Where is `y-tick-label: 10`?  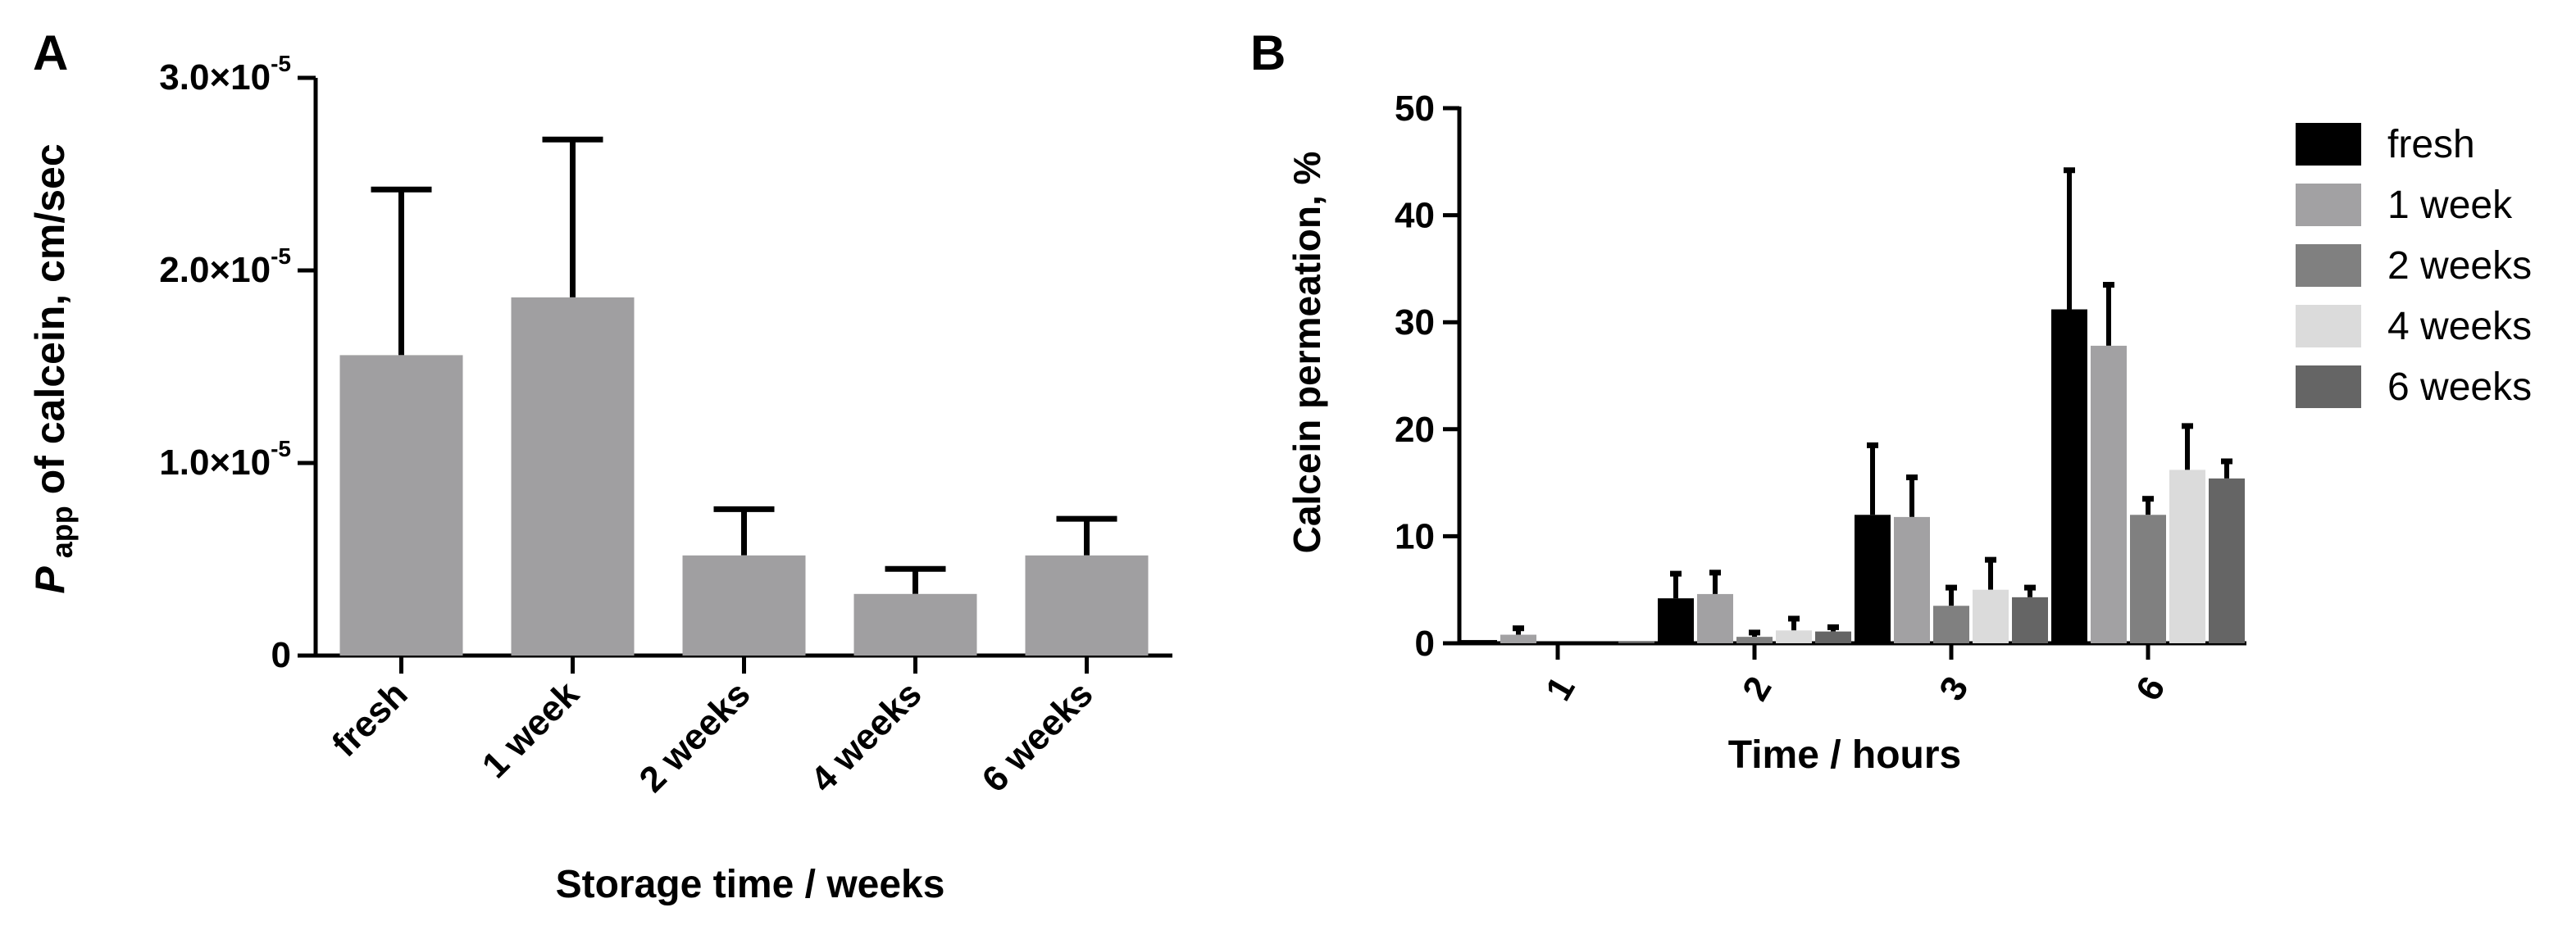
y-tick-label: 10 is located at coordinates (1415, 536).